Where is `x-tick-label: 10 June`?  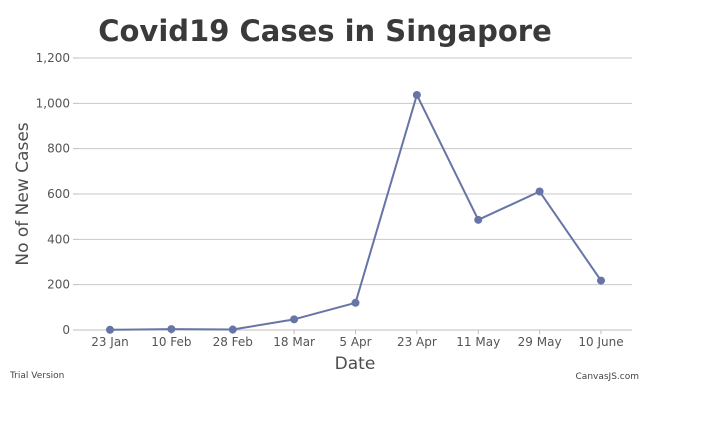 x-tick-label: 10 June is located at coordinates (600, 342).